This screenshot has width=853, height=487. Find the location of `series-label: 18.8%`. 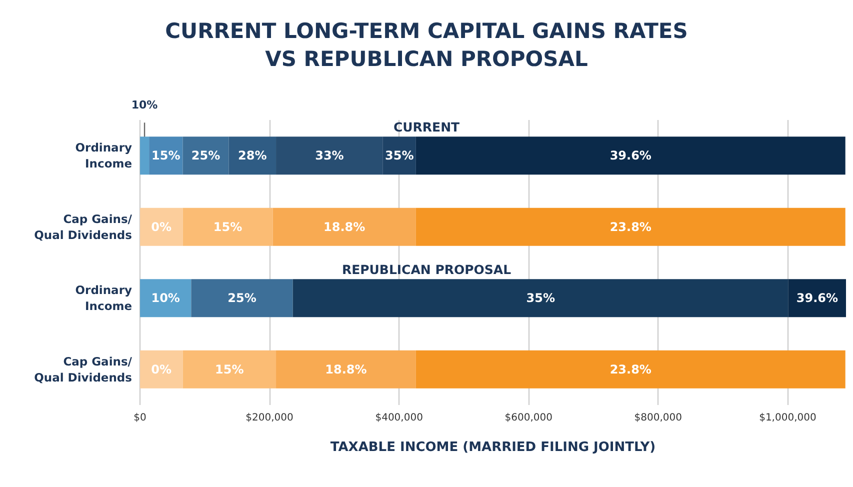

series-label: 18.8% is located at coordinates (345, 227).